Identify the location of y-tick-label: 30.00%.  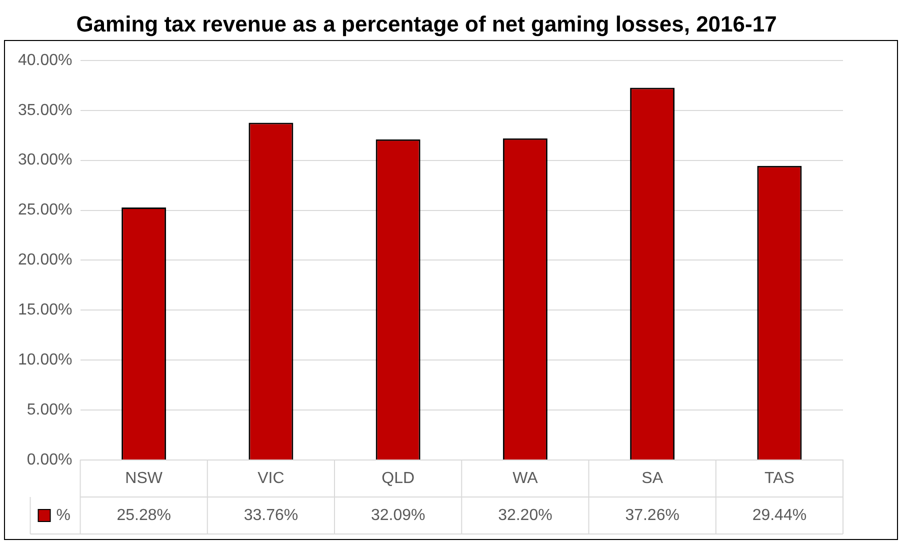
(45, 160).